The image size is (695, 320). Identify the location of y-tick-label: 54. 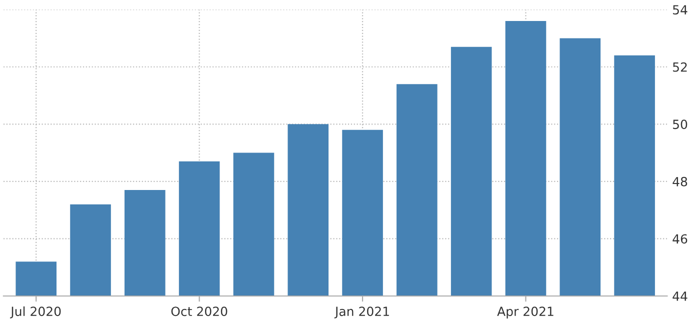
(680, 10).